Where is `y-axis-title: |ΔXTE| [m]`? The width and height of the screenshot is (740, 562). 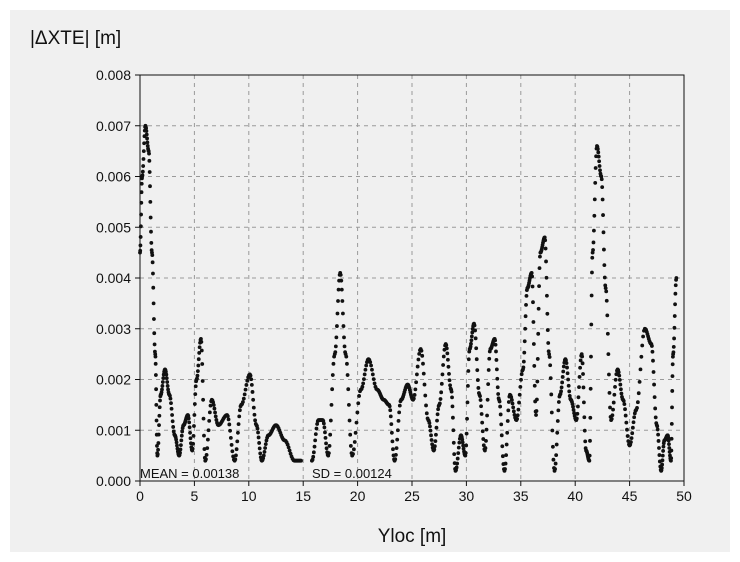 y-axis-title: |ΔXTE| [m] is located at coordinates (75, 38).